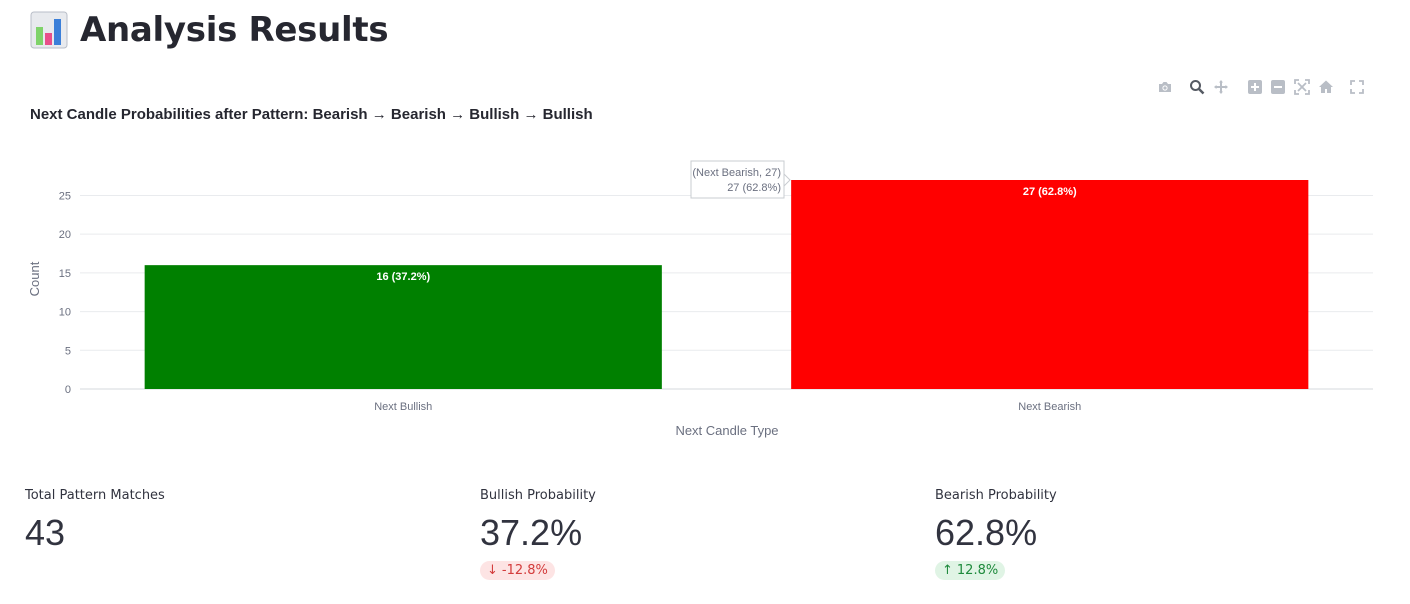 The height and width of the screenshot is (604, 1410). I want to click on bar-next-bullish, so click(403, 327).